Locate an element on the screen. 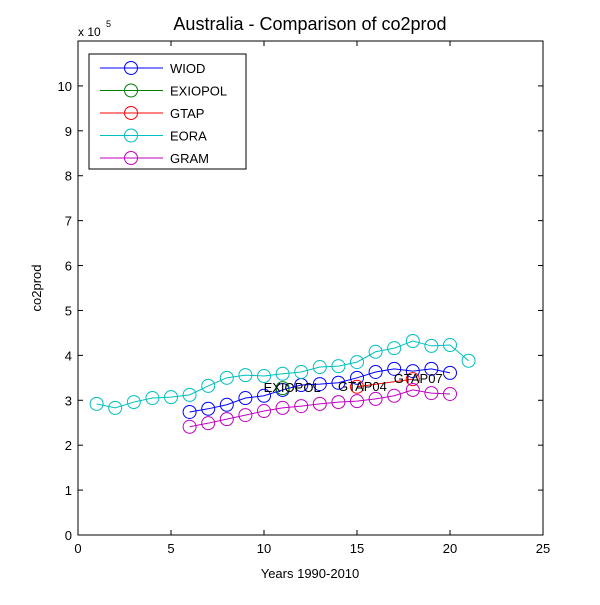 The width and height of the screenshot is (600, 605). y-multiplier-exponent: 5 is located at coordinates (108, 24).